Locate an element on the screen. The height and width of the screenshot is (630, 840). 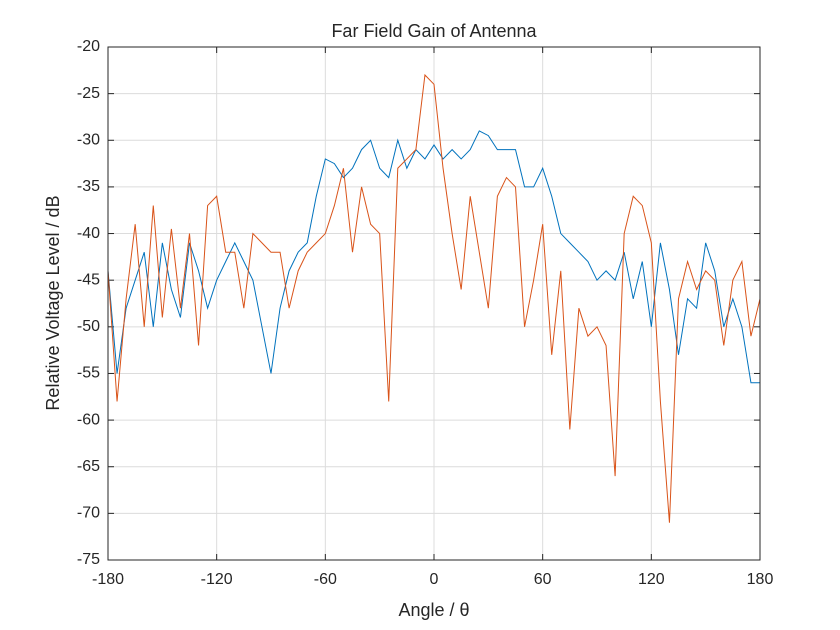
x-tick-label: 120 is located at coordinates (651, 579).